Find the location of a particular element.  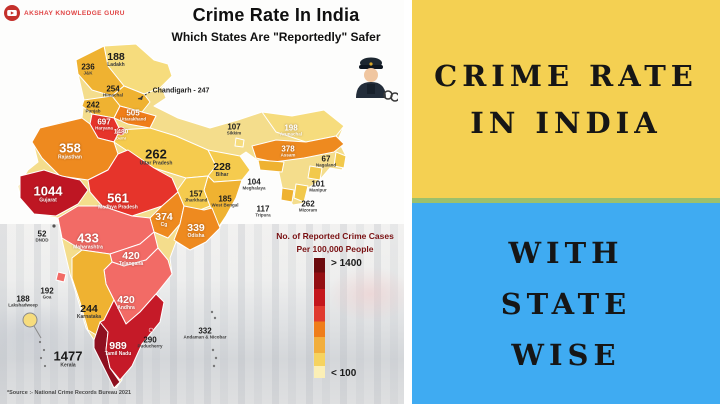

state-label-goa: 192 Goa is located at coordinates (47, 293).